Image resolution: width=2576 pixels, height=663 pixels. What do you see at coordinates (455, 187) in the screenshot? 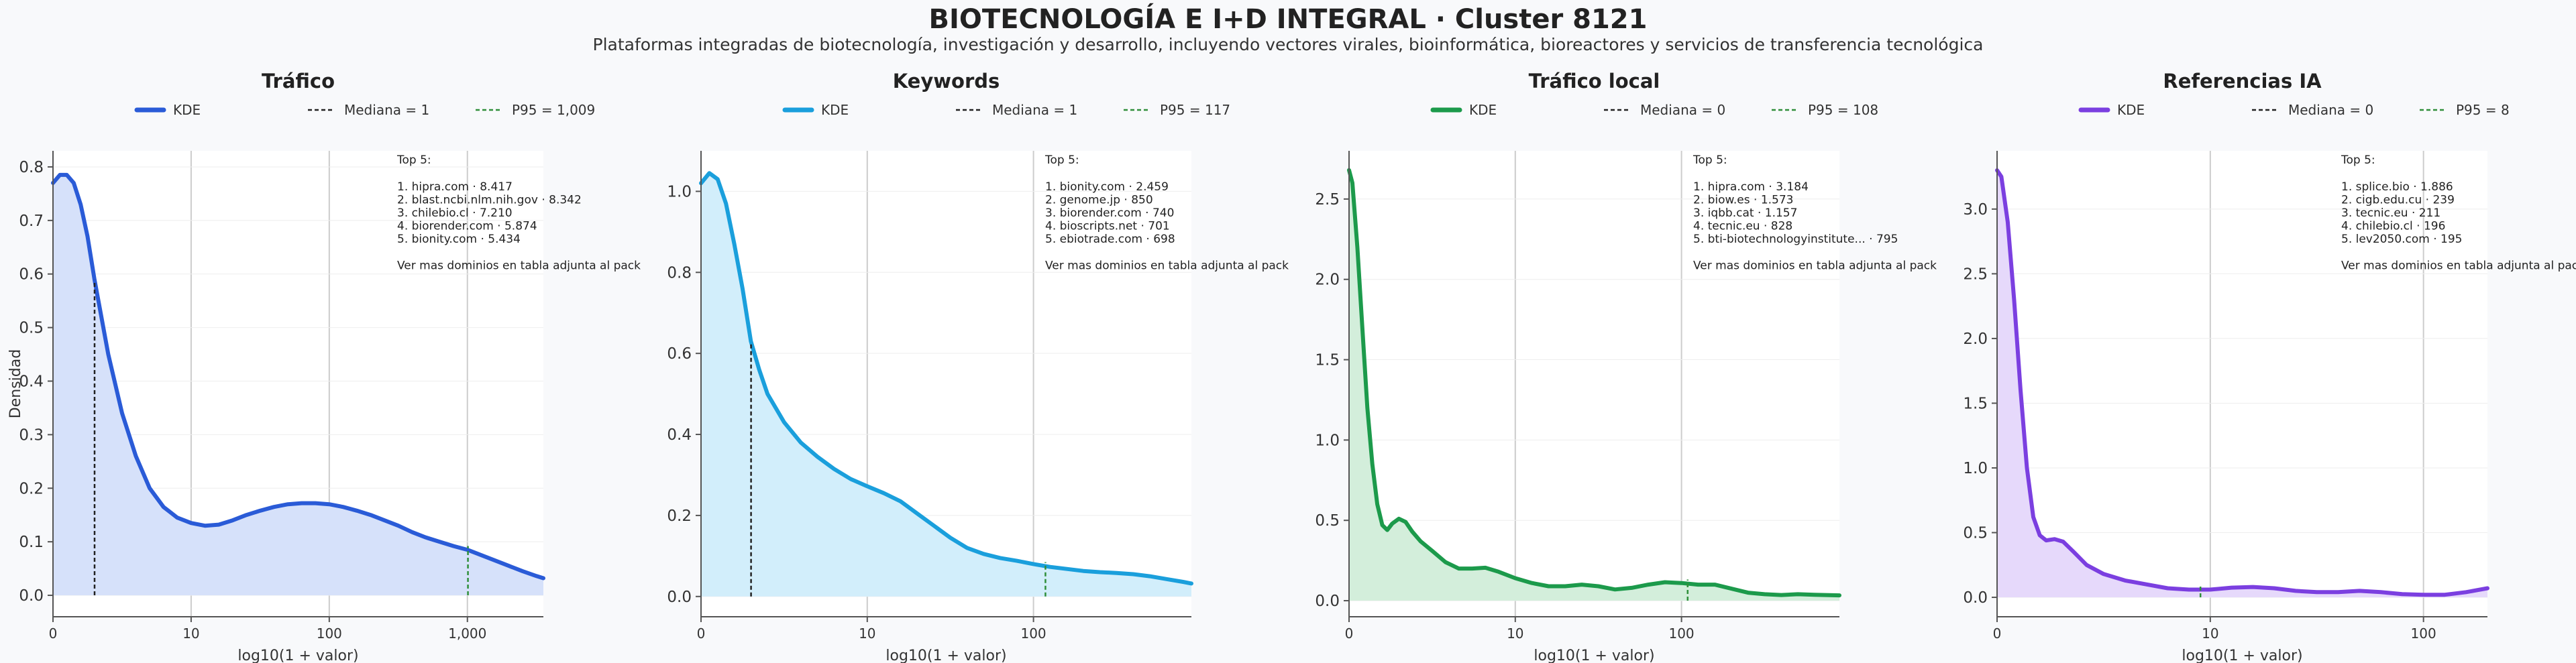
I see `top5-item: 1. hipra.com · 8.417` at bounding box center [455, 187].